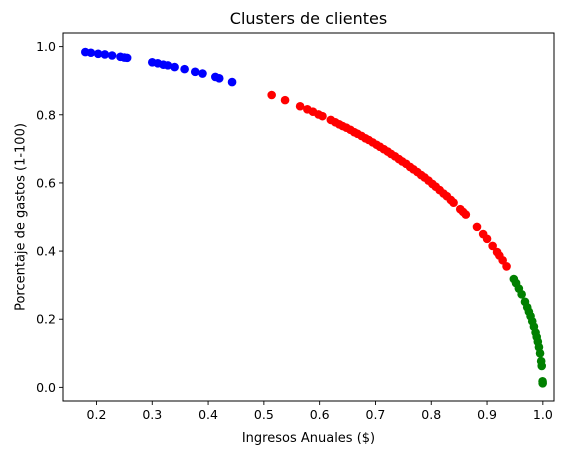 The height and width of the screenshot is (455, 567). What do you see at coordinates (97, 414) in the screenshot?
I see `x-tick-label: 0.2` at bounding box center [97, 414].